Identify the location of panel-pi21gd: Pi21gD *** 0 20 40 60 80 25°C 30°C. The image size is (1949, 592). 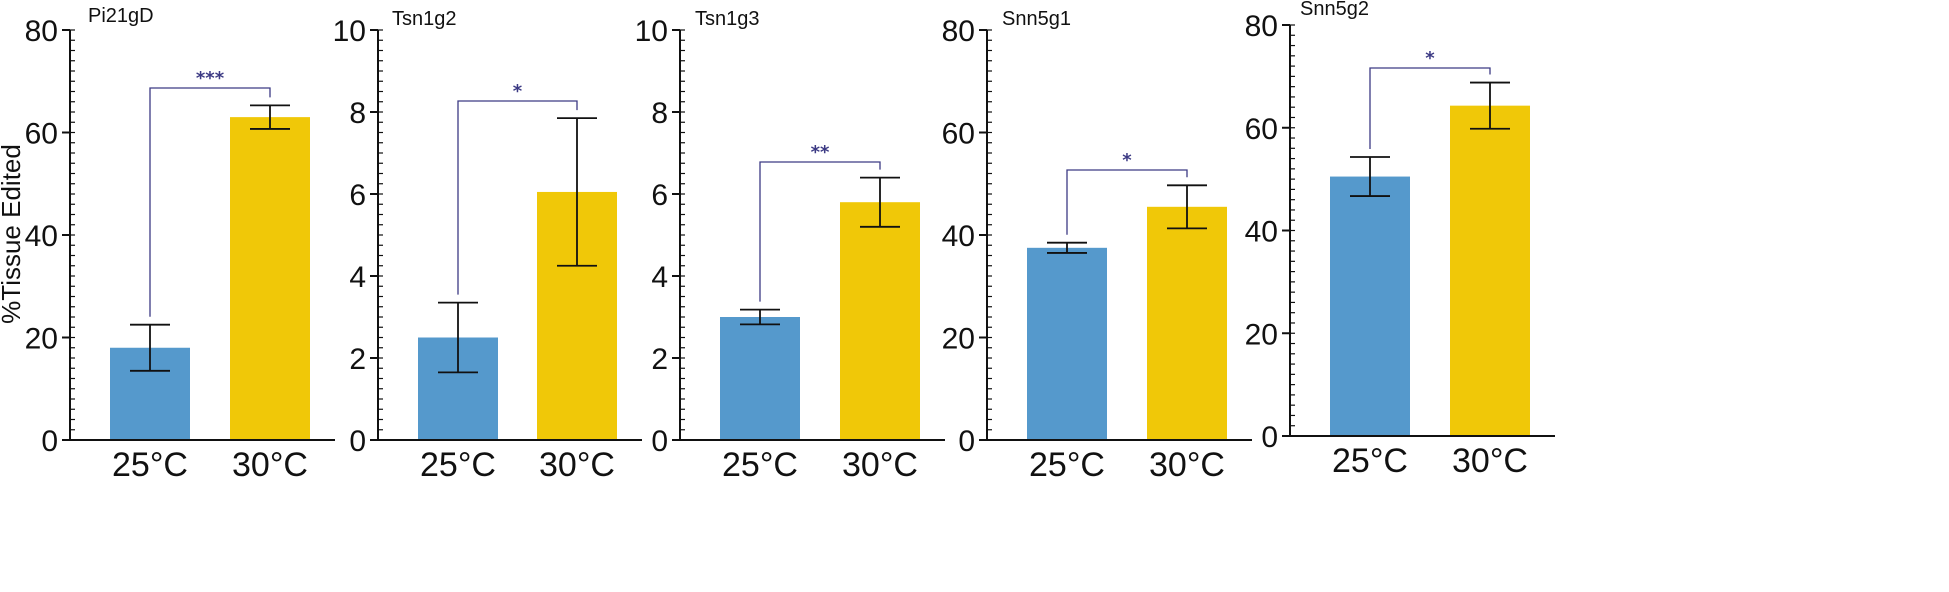
(180, 244).